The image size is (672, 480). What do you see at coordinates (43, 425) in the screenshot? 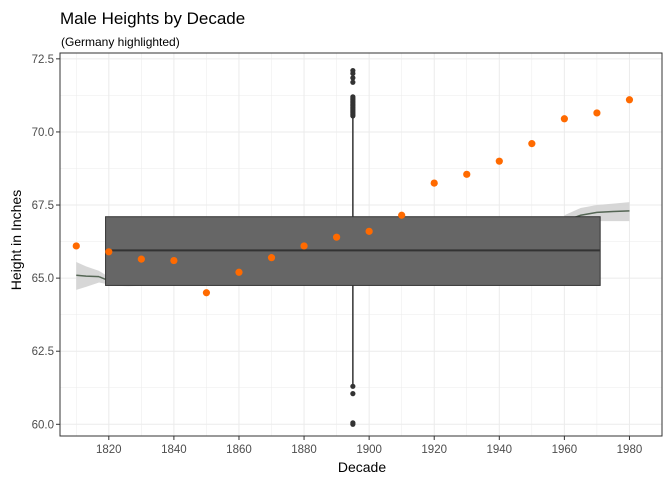
I see `y-tick-label: 60.0` at bounding box center [43, 425].